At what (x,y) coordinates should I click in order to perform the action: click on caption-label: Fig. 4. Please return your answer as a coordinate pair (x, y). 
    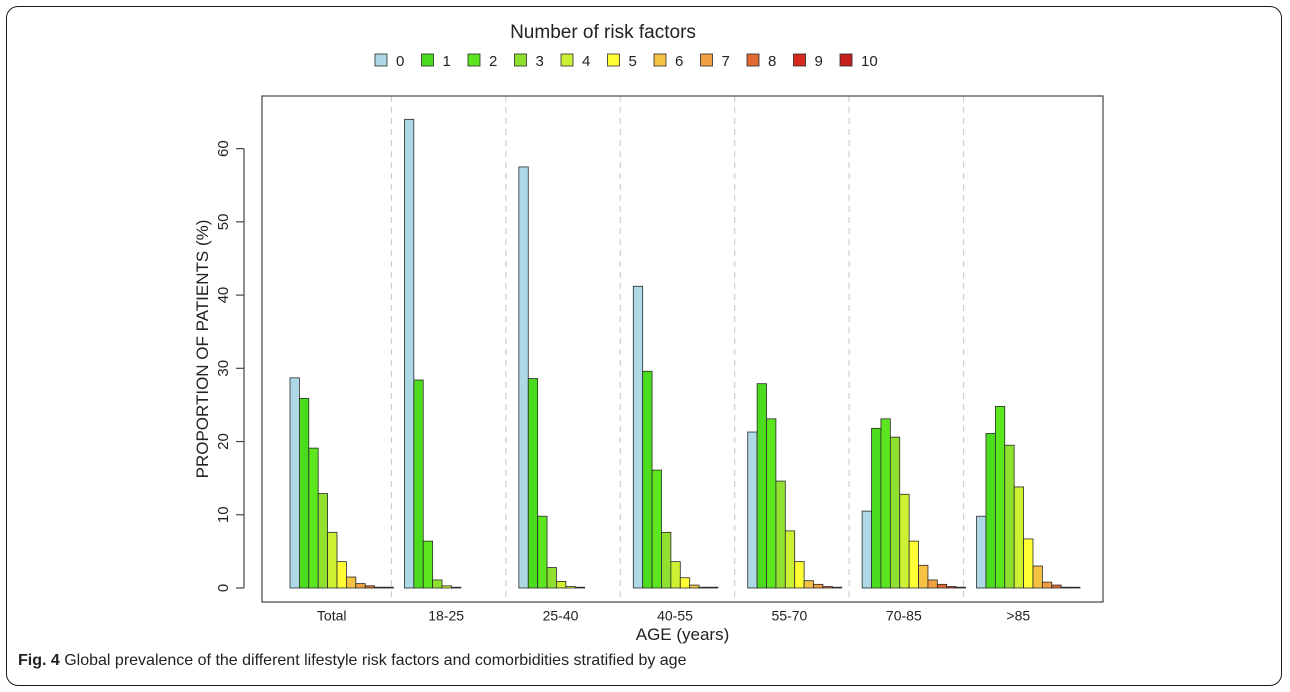
    Looking at the image, I should click on (39, 660).